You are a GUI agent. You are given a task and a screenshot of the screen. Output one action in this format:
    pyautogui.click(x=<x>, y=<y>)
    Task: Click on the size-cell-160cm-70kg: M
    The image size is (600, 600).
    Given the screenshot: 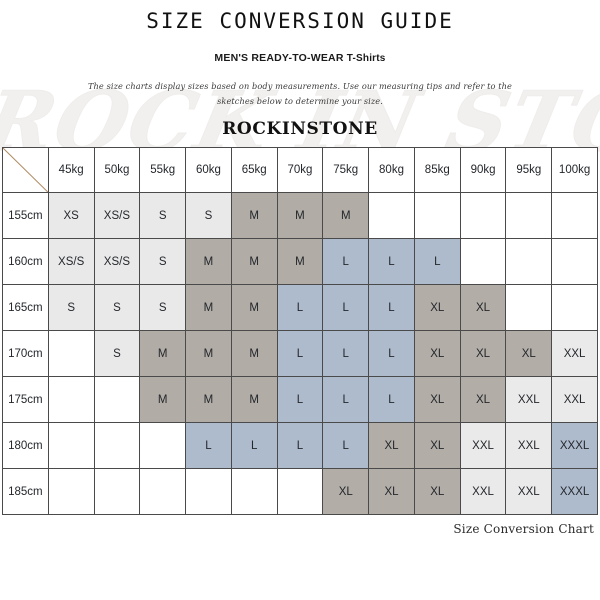 What is the action you would take?
    pyautogui.click(x=300, y=261)
    